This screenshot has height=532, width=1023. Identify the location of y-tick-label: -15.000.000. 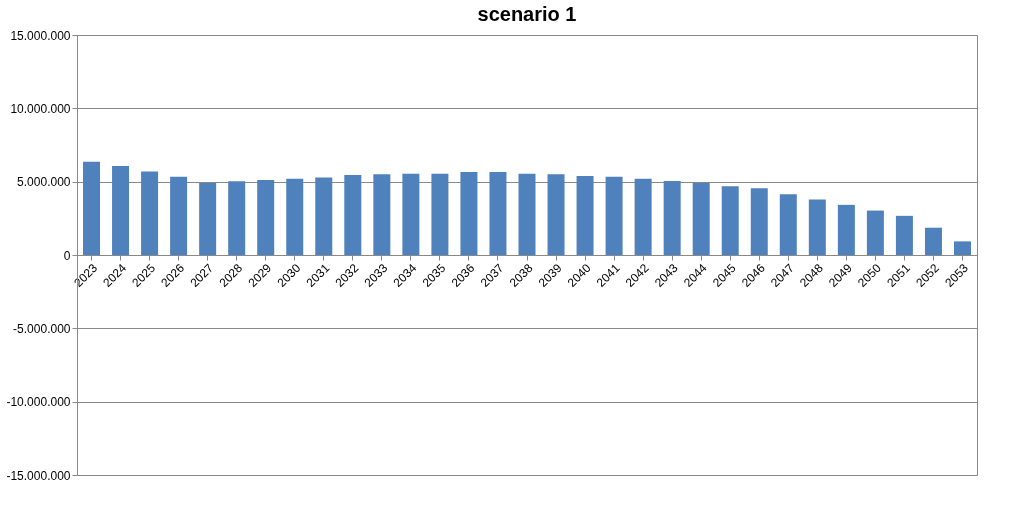
(38, 475).